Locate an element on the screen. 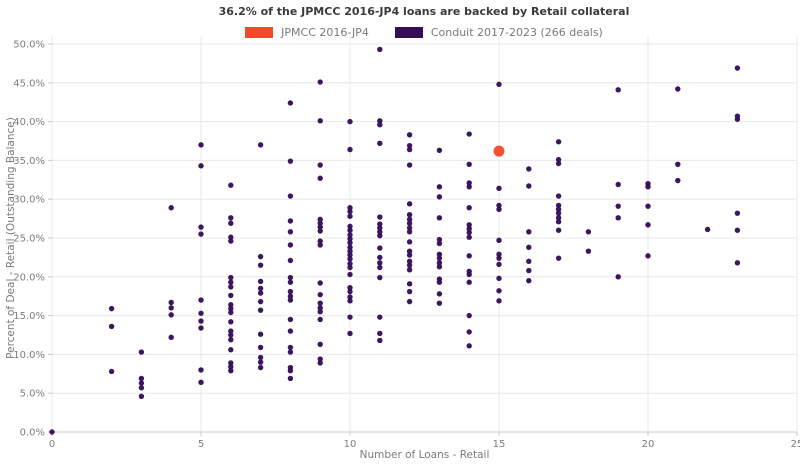 The width and height of the screenshot is (800, 467). x-axis-label: Number of Loans - Retail is located at coordinates (425, 455).